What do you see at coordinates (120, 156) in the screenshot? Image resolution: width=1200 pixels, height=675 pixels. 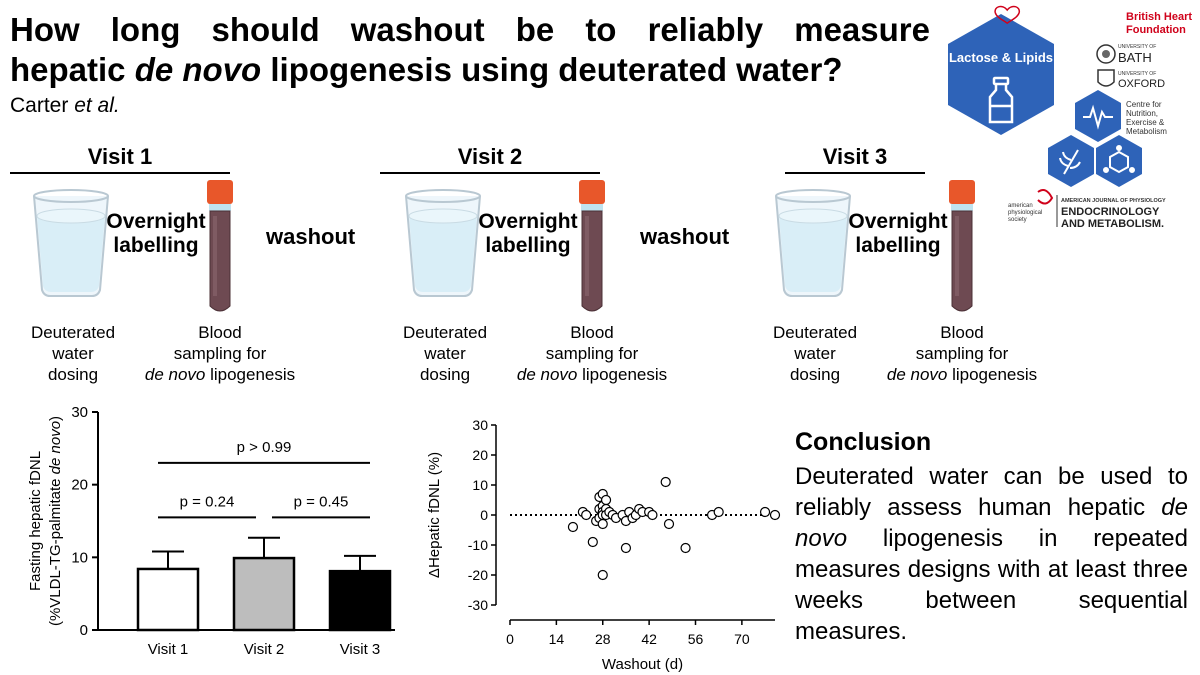 I see `visit-title: Visit 1` at bounding box center [120, 156].